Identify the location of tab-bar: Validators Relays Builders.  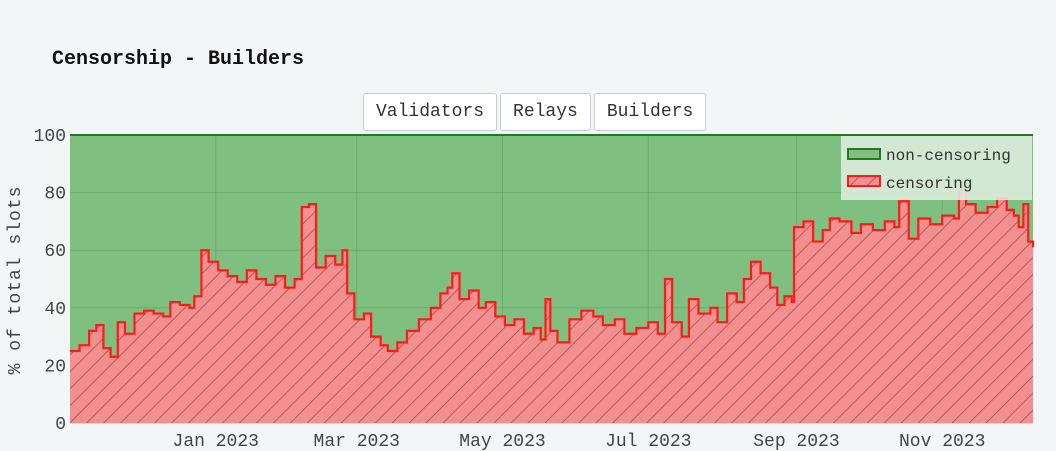
(535, 112).